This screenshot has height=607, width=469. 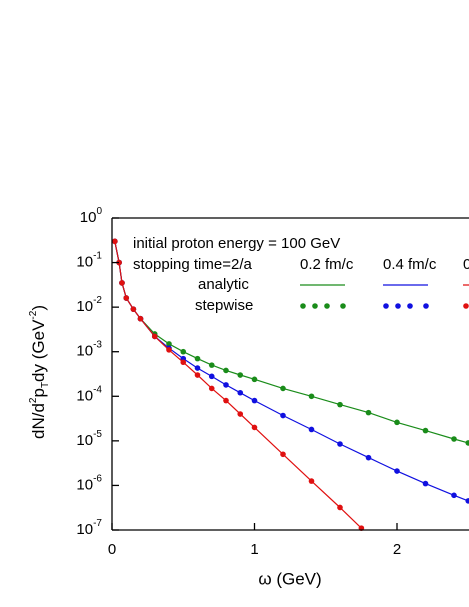 What do you see at coordinates (192, 264) in the screenshot?
I see `annotation: stopping time=2/a` at bounding box center [192, 264].